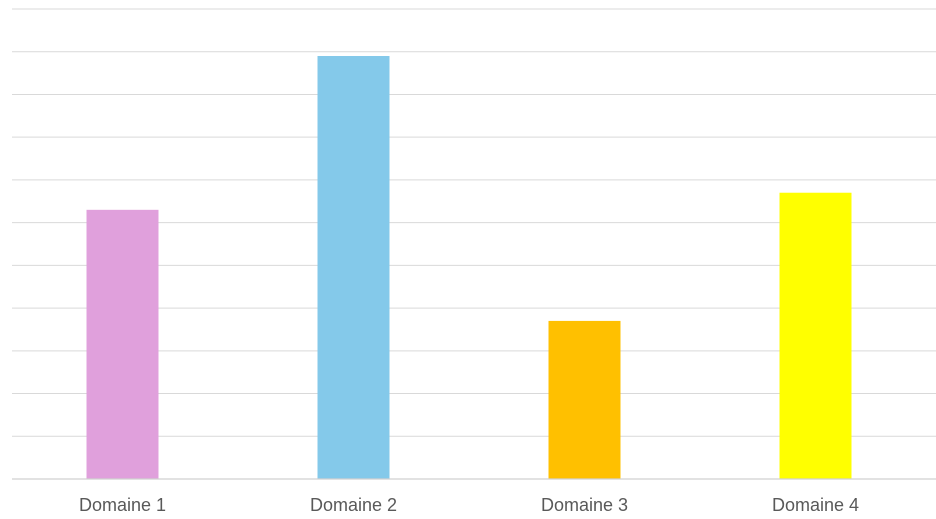 The image size is (936, 519). What do you see at coordinates (122, 505) in the screenshot?
I see `x-tick-label: Domaine 1` at bounding box center [122, 505].